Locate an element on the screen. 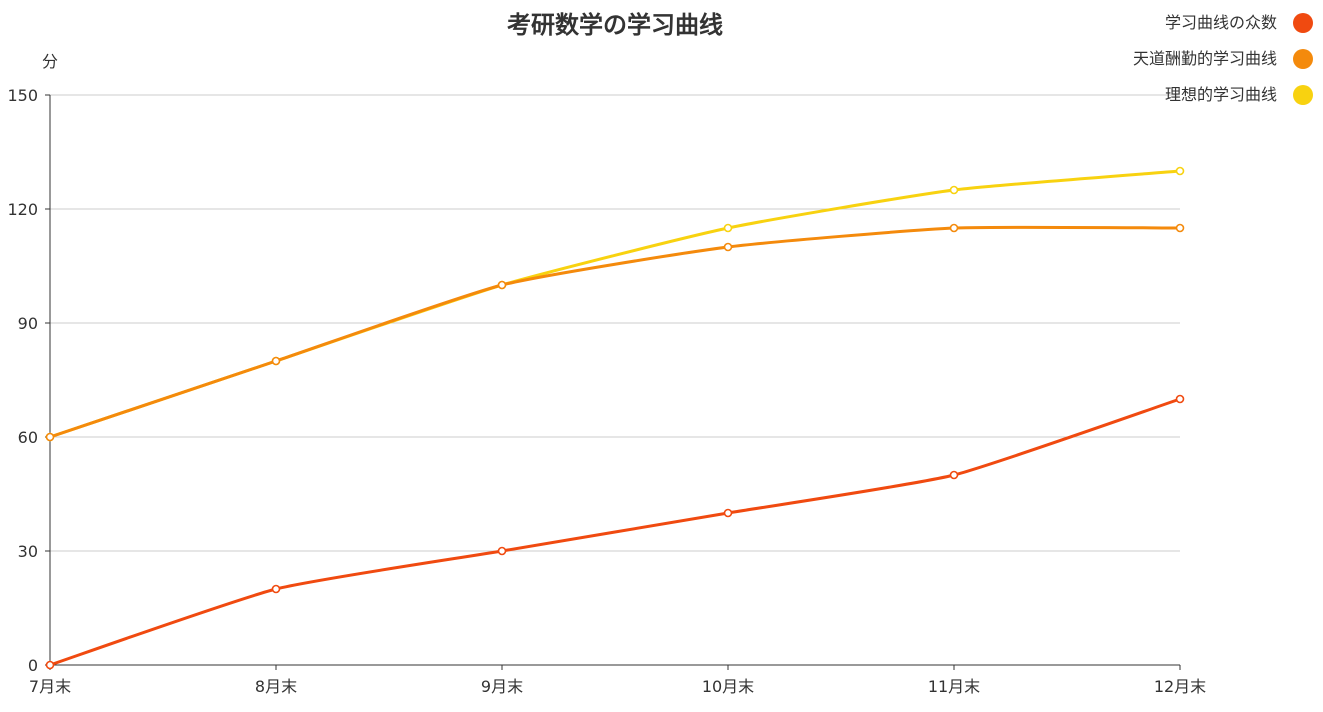 The height and width of the screenshot is (712, 1323). y-tick-label: 150 is located at coordinates (22, 95).